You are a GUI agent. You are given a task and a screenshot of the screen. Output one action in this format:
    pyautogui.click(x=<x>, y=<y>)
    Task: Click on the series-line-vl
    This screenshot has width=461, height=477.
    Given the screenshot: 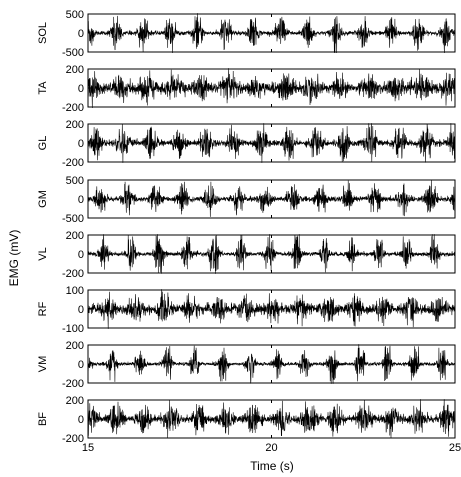 What is the action you would take?
    pyautogui.click(x=271, y=254)
    